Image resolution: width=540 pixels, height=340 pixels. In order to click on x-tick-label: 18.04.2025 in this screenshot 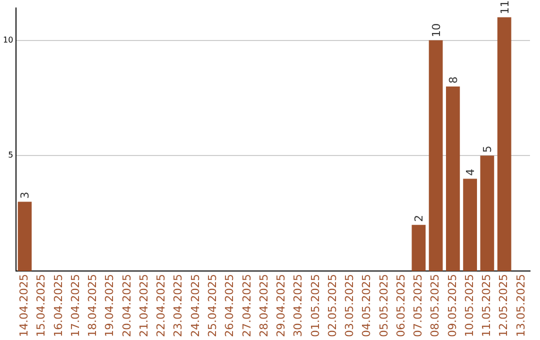, I will do `click(93, 306)`.